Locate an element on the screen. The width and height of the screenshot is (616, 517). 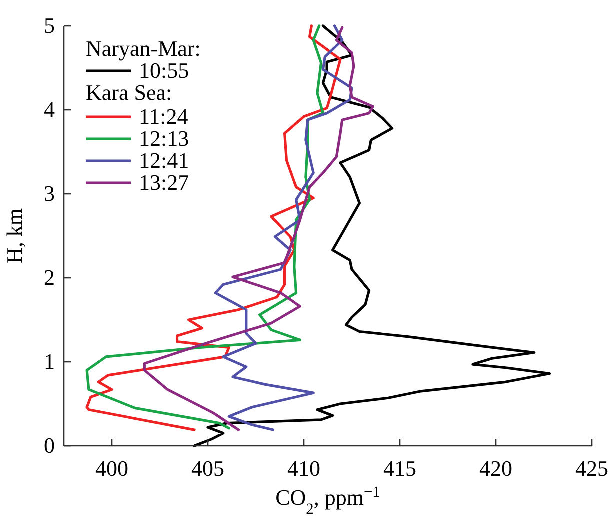
x-tick-label: 405 is located at coordinates (208, 468).